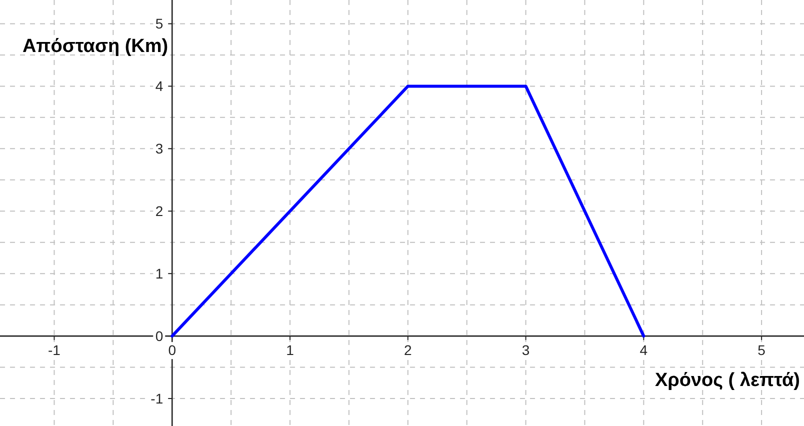 The image size is (804, 426). What do you see at coordinates (159, 211) in the screenshot?
I see `y-tick-label: 2` at bounding box center [159, 211].